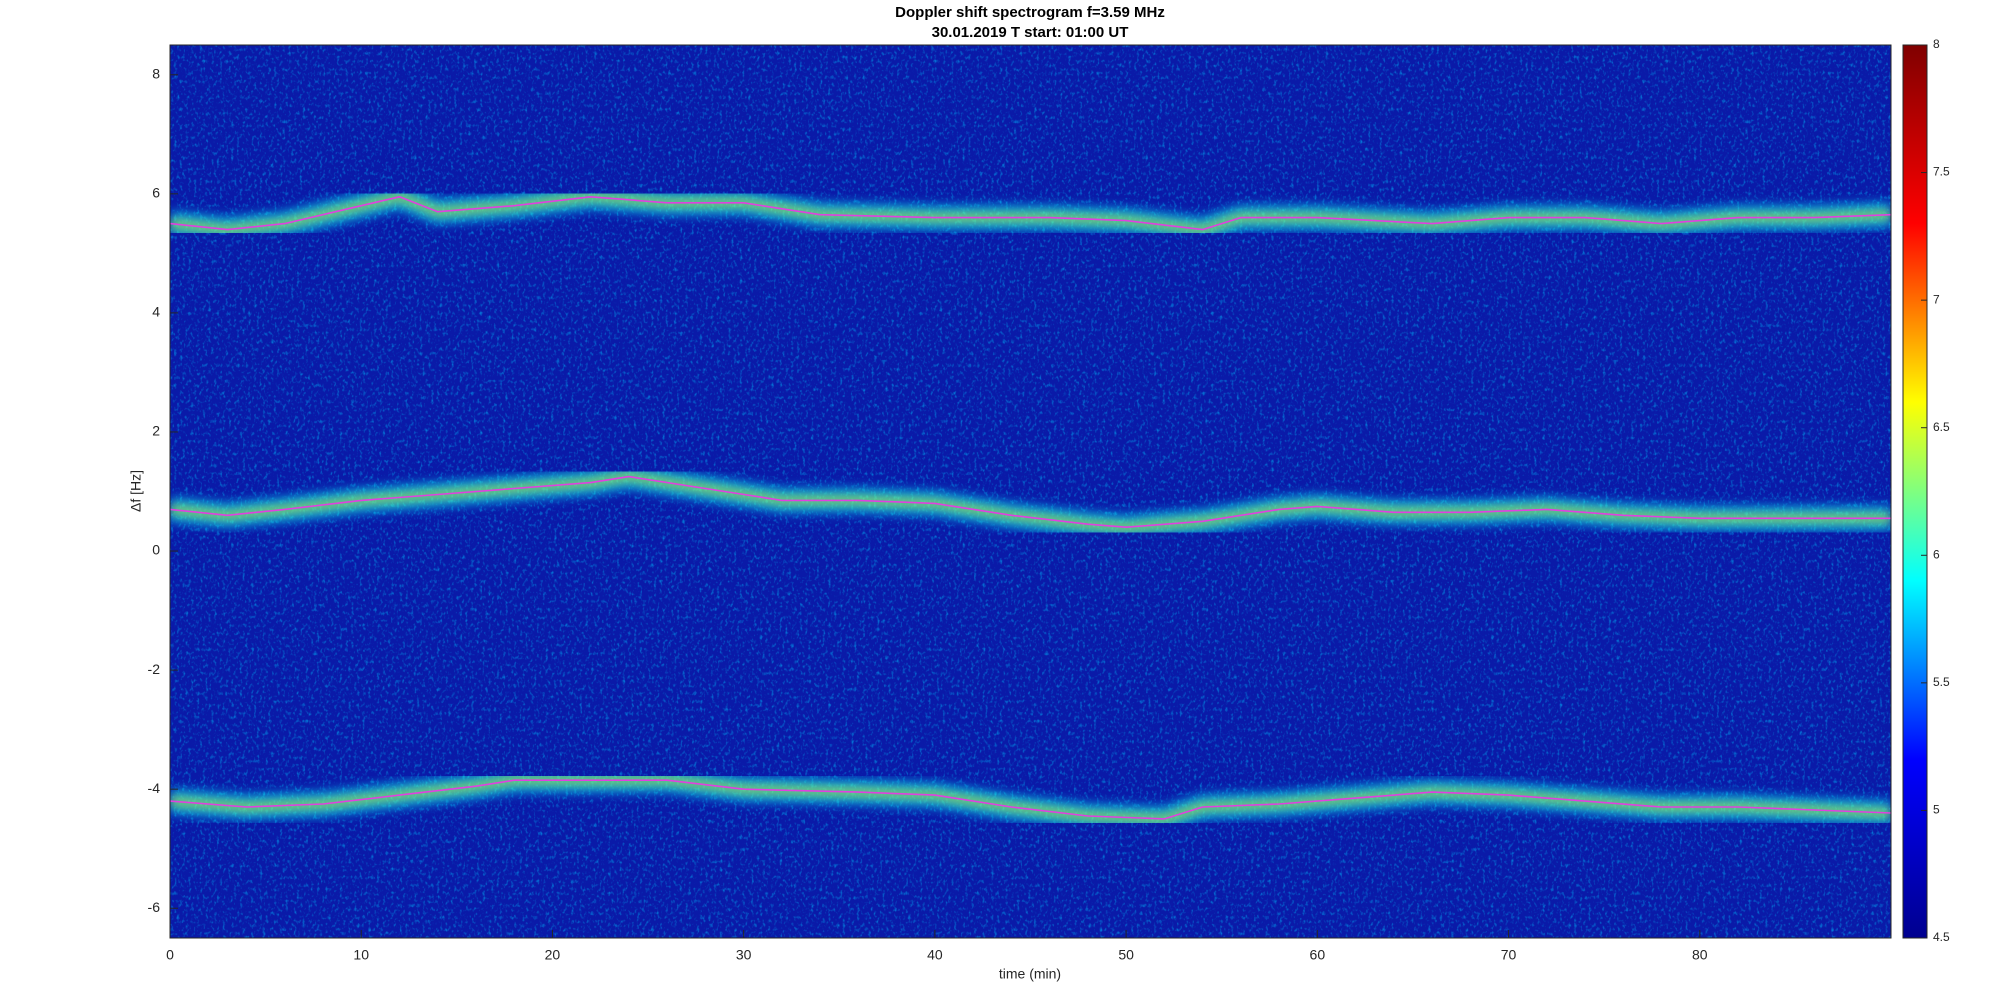 The image size is (2000, 1008). Describe the element at coordinates (154, 788) in the screenshot. I see `y-tick-label: -4` at that location.